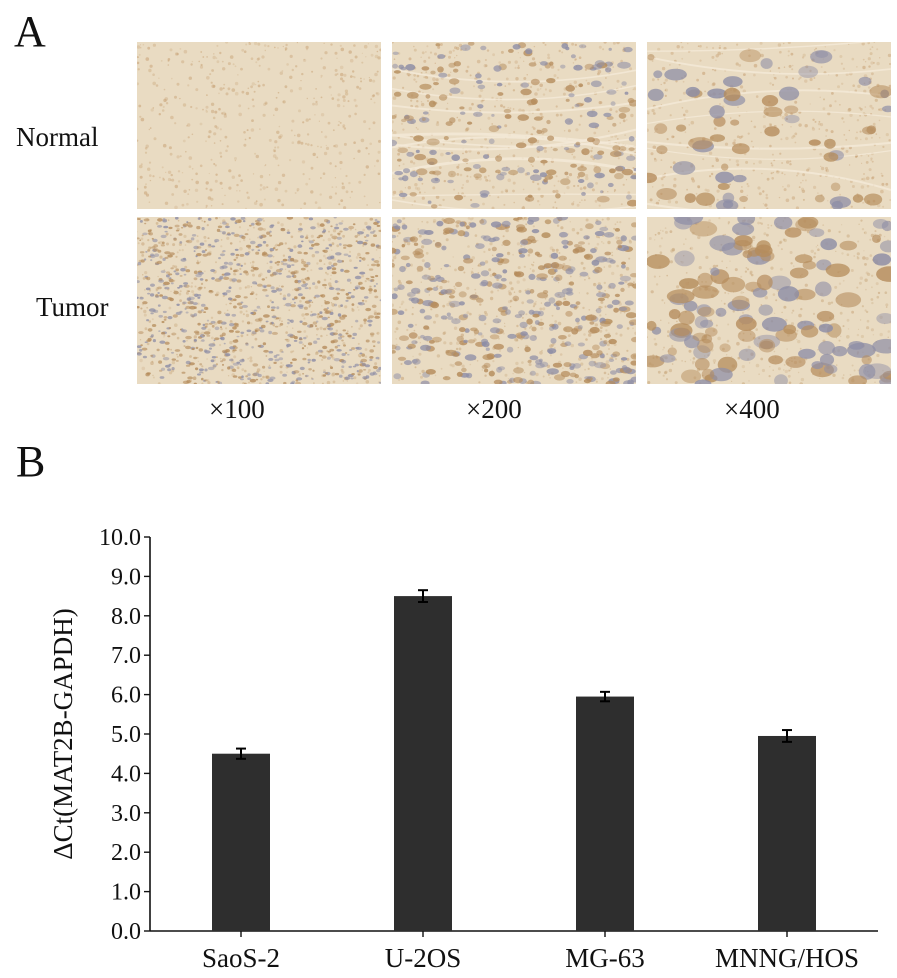 The width and height of the screenshot is (897, 978). I want to click on x-tick-label: SaoS-2, so click(241, 958).